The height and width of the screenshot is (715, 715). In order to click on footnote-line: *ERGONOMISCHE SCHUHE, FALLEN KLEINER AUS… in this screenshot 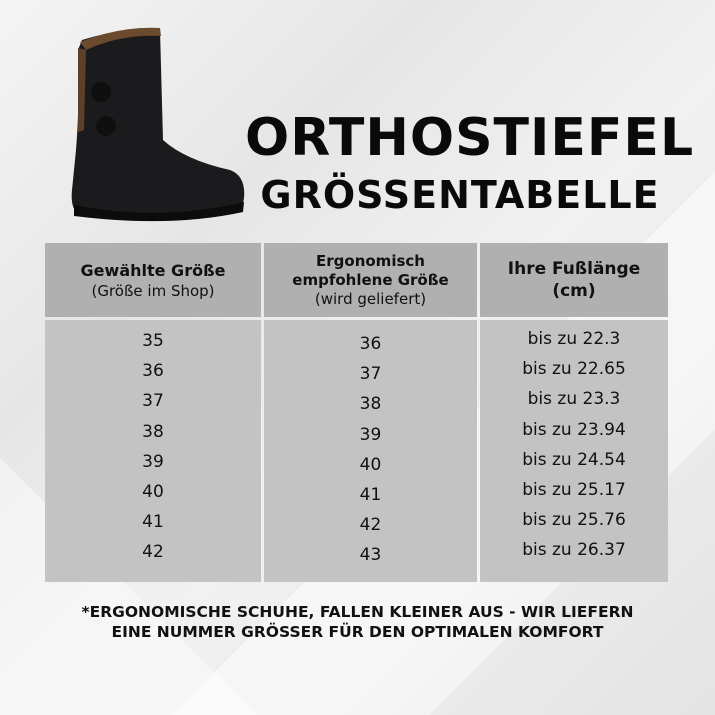, I will do `click(357, 612)`.